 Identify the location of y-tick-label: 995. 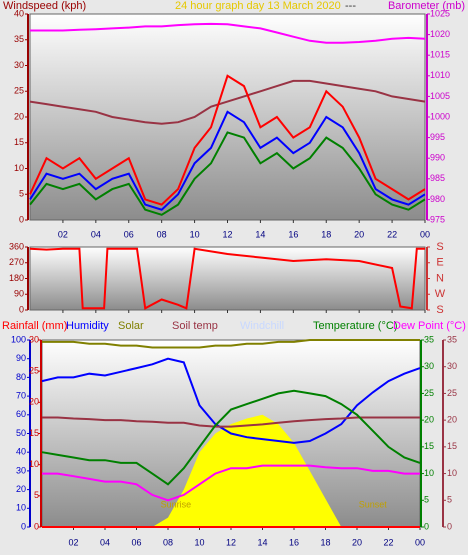
(437, 137).